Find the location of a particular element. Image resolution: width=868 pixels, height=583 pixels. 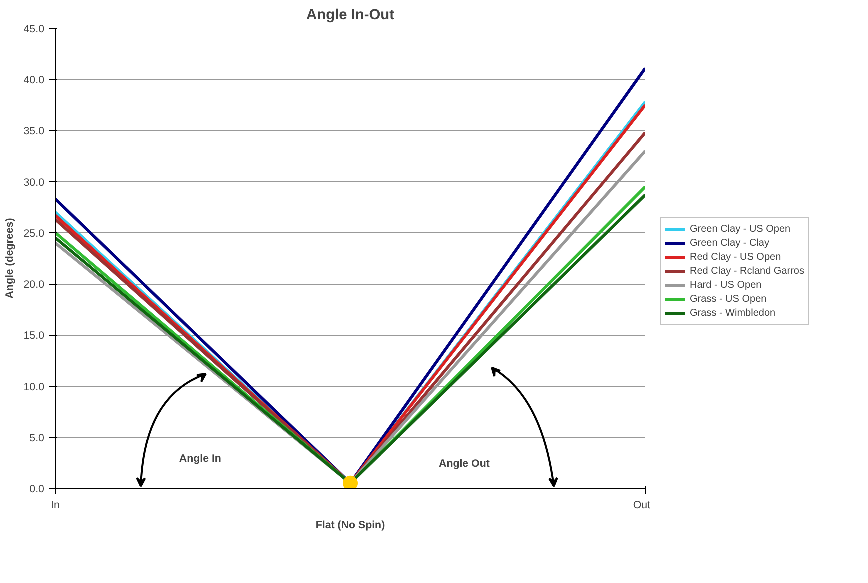

annotation: Angle In is located at coordinates (200, 458).